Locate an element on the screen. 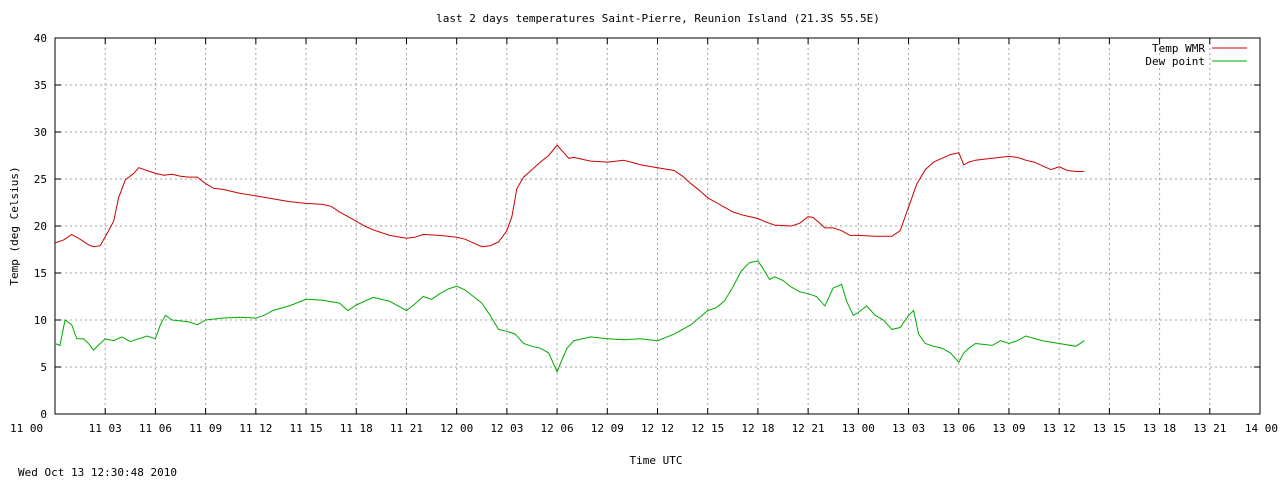  legend: Temp WMR Dew point is located at coordinates (1196, 55).